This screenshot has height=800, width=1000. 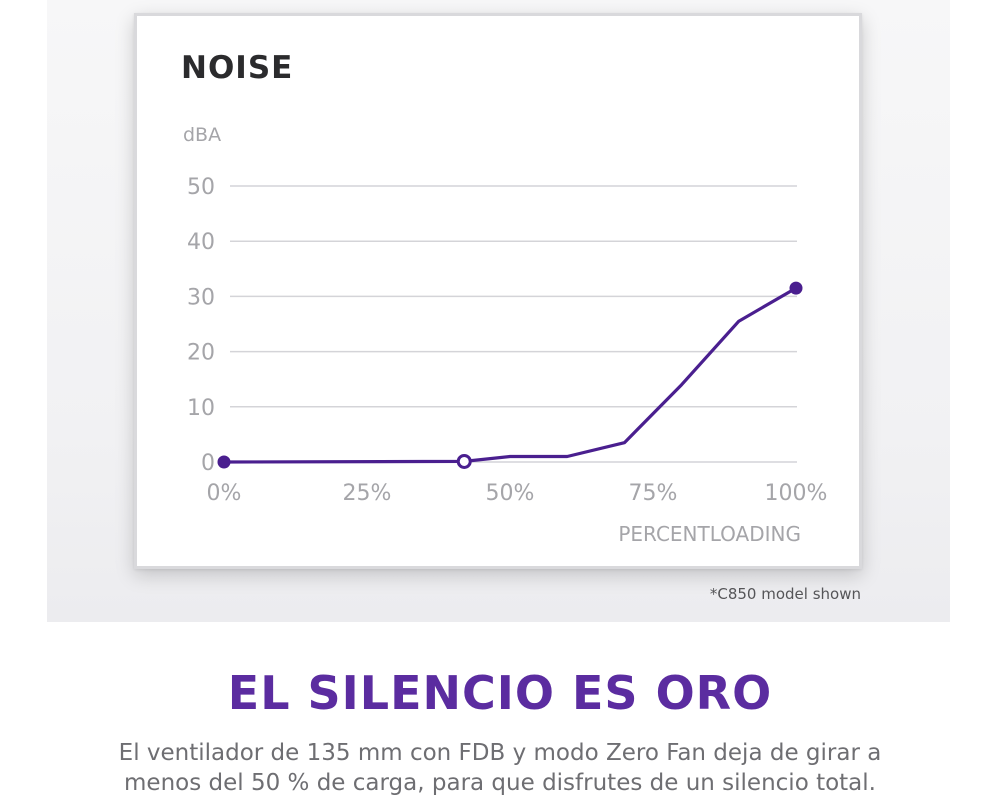 I want to click on noise-series-line, so click(x=510, y=375).